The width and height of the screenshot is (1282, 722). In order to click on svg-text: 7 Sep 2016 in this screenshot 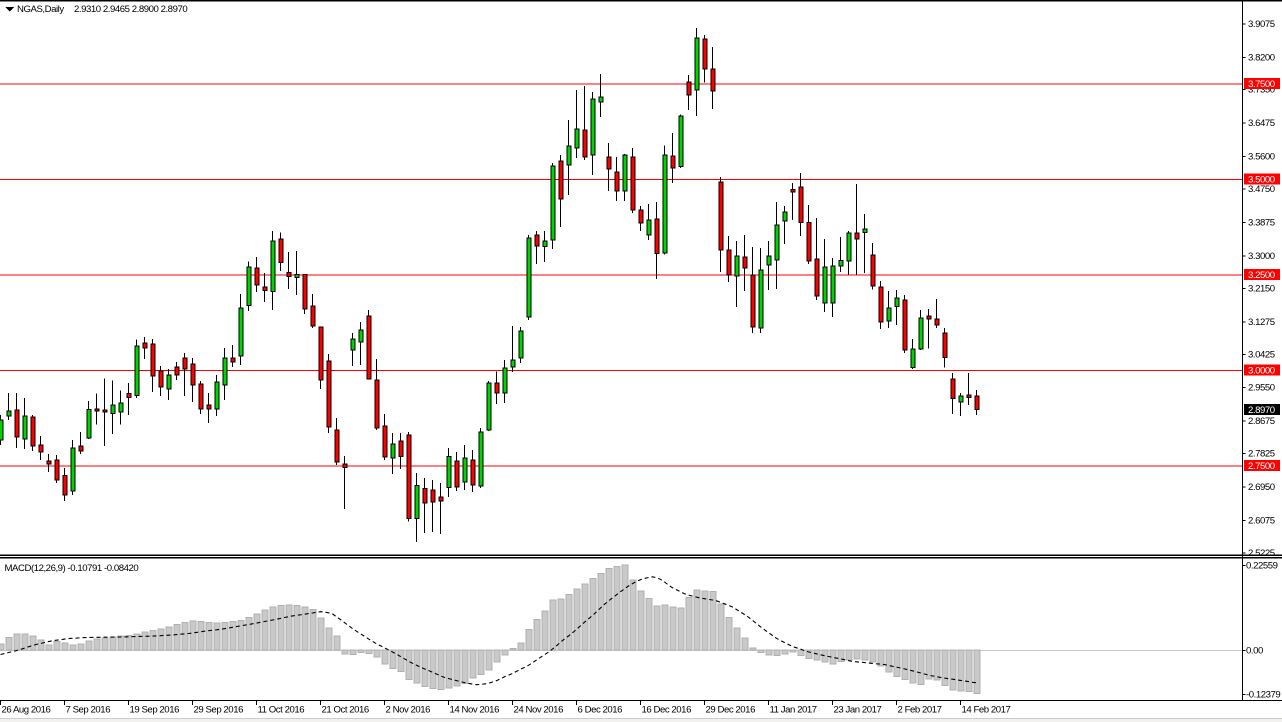, I will do `click(88, 710)`.